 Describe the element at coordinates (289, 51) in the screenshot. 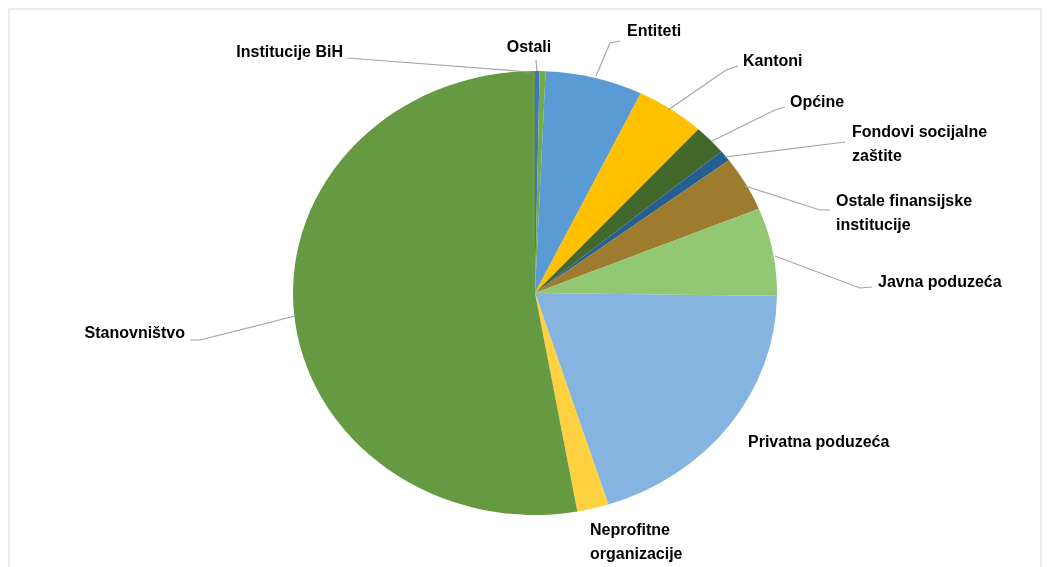

I see `slice-label: Institucije BiH` at that location.